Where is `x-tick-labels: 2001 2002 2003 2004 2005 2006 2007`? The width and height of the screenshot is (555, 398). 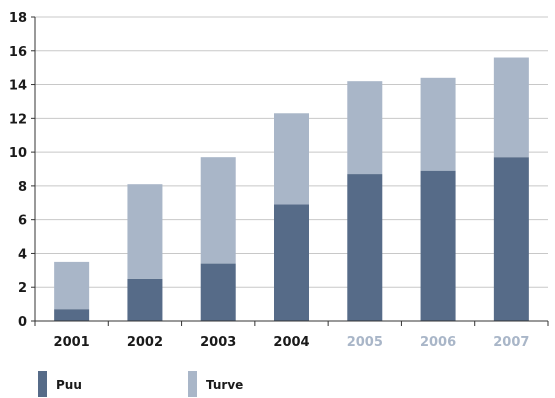
x-tick-labels: 2001 2002 2003 2004 2005 2006 2007 is located at coordinates (292, 342).